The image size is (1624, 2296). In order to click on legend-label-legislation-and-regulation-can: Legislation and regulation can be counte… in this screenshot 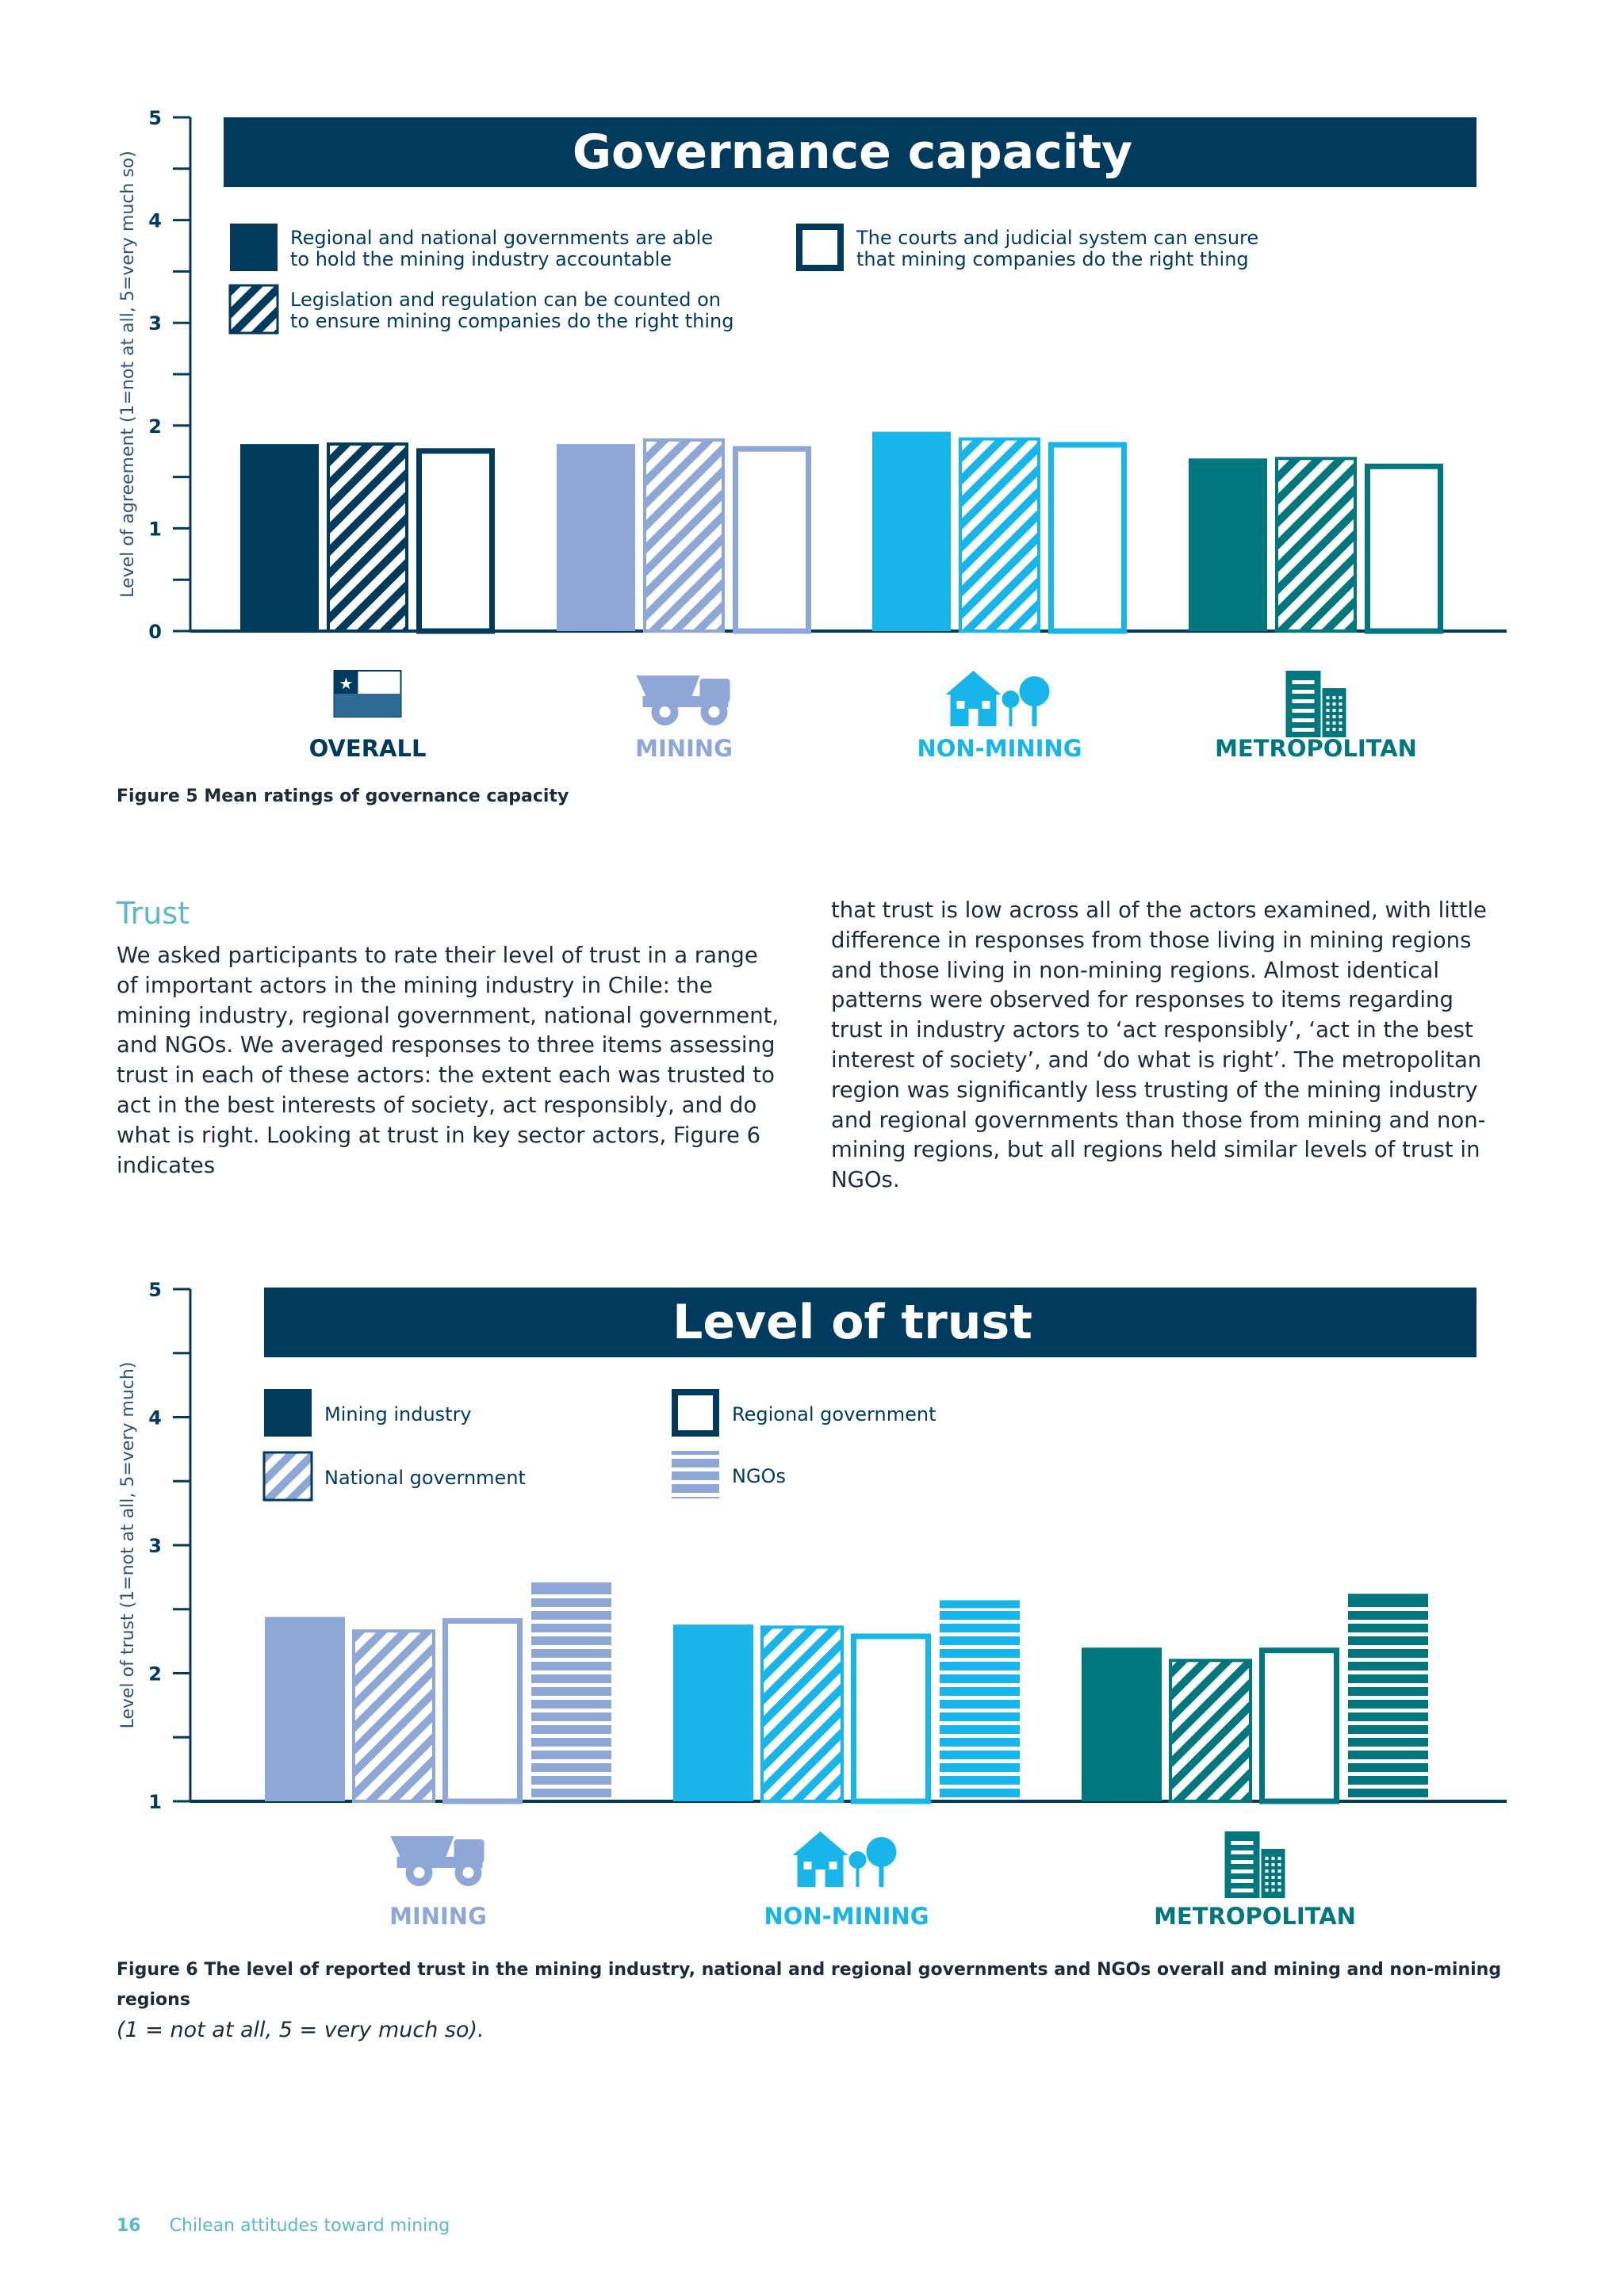, I will do `click(511, 310)`.